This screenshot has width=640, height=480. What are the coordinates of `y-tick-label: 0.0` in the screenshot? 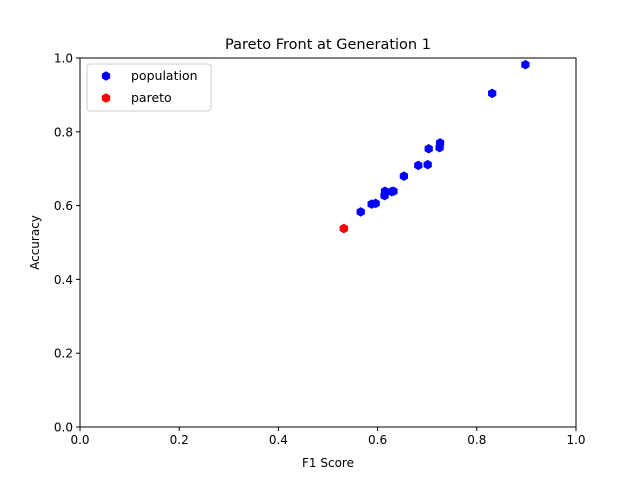 It's located at (63, 428).